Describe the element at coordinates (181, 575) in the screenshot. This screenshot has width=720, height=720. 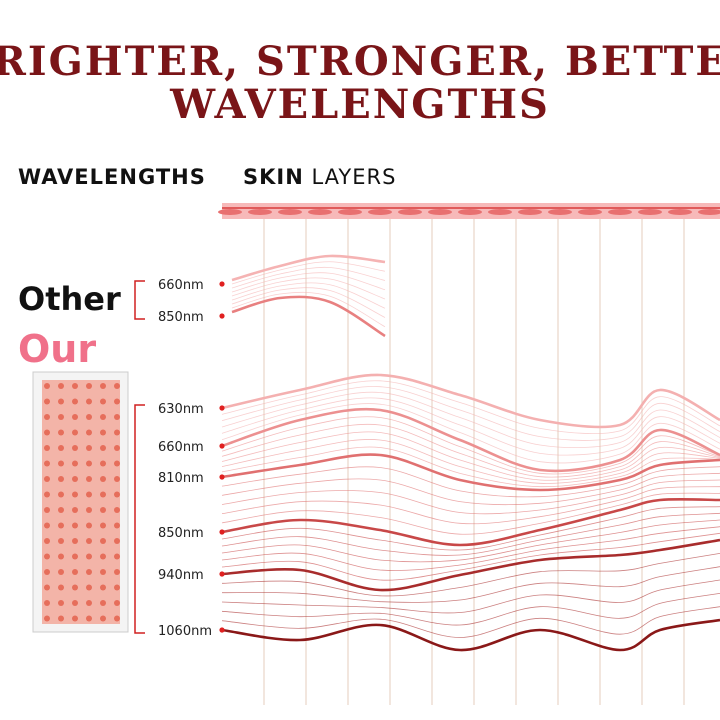
I see `wavelength-label: 940nm` at that location.